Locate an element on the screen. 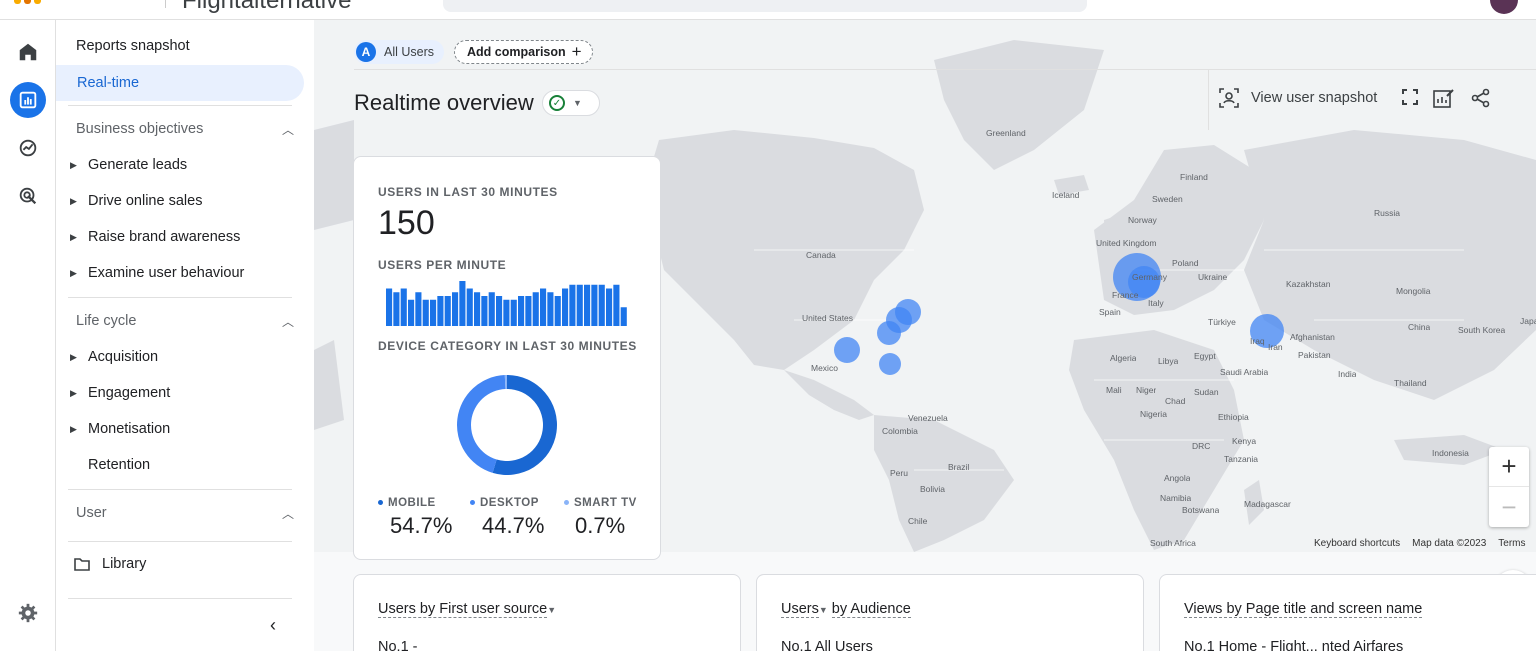 This screenshot has width=1536, height=651. property-title: Flightalternative is located at coordinates (267, 7).